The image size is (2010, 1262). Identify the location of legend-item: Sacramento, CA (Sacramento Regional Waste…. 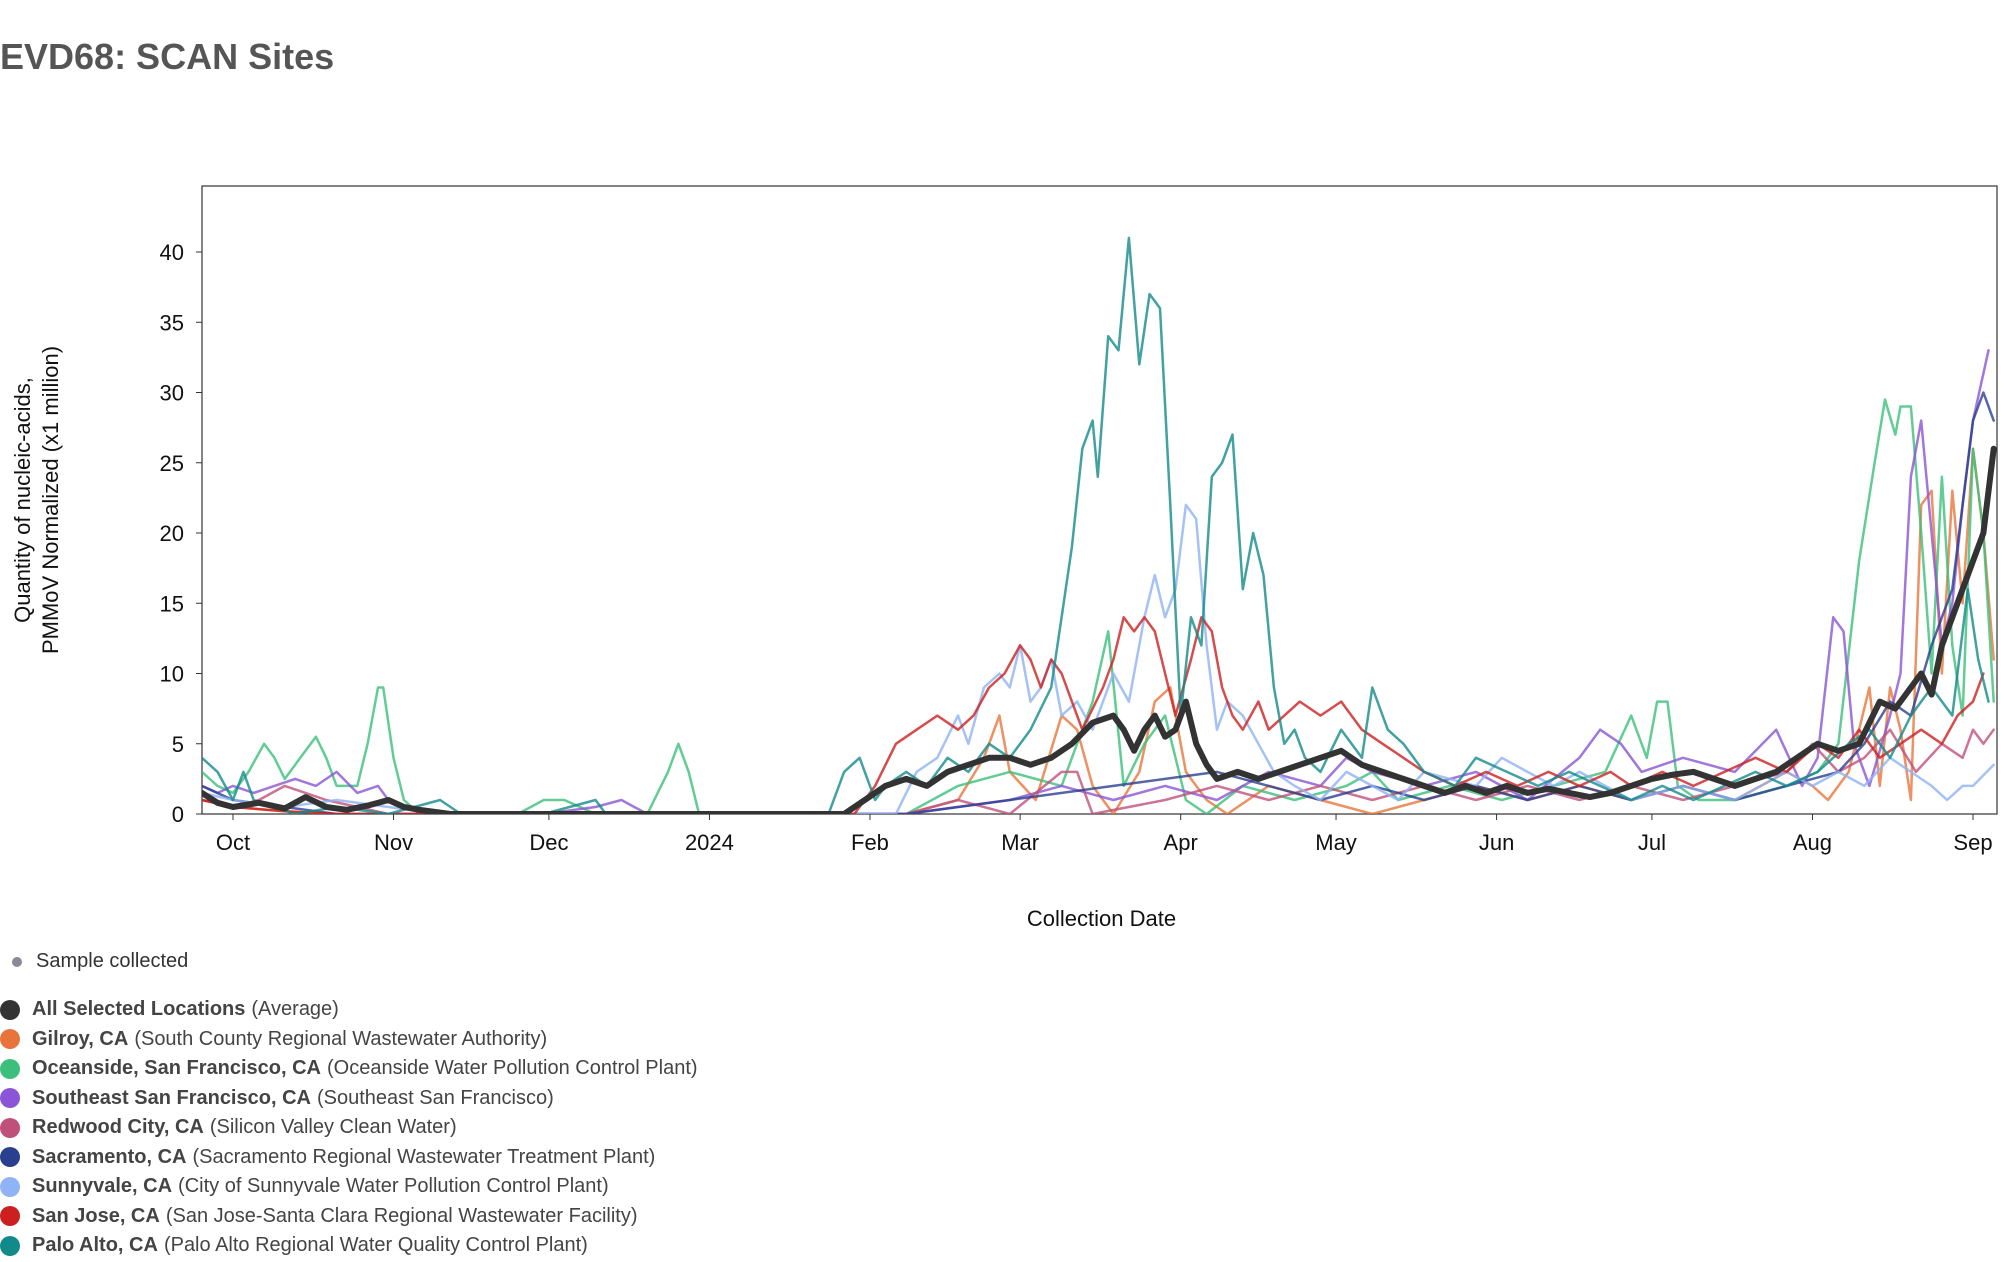
(349, 1158).